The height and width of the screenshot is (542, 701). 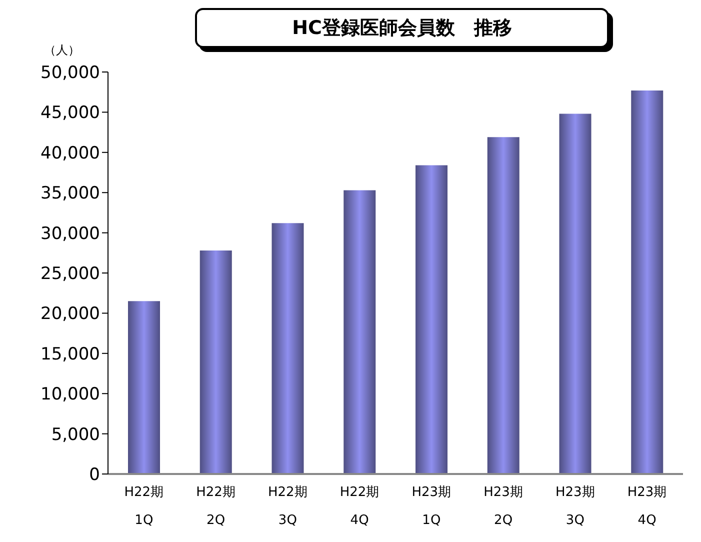 I want to click on x-tick-label: H23期 3Q, so click(x=575, y=506).